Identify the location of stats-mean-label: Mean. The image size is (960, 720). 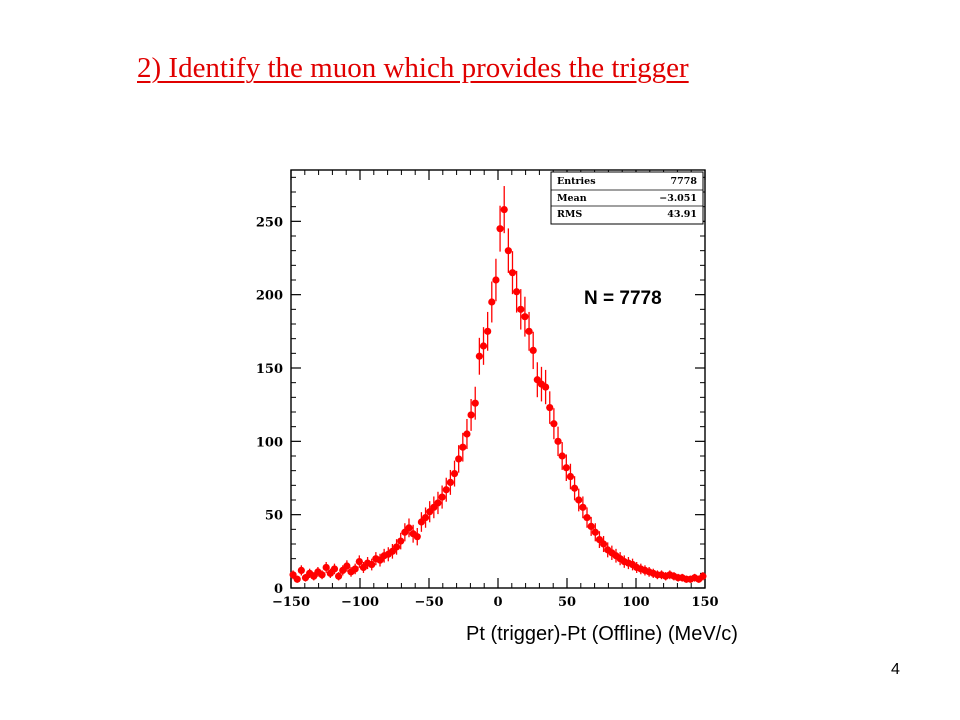
(572, 198).